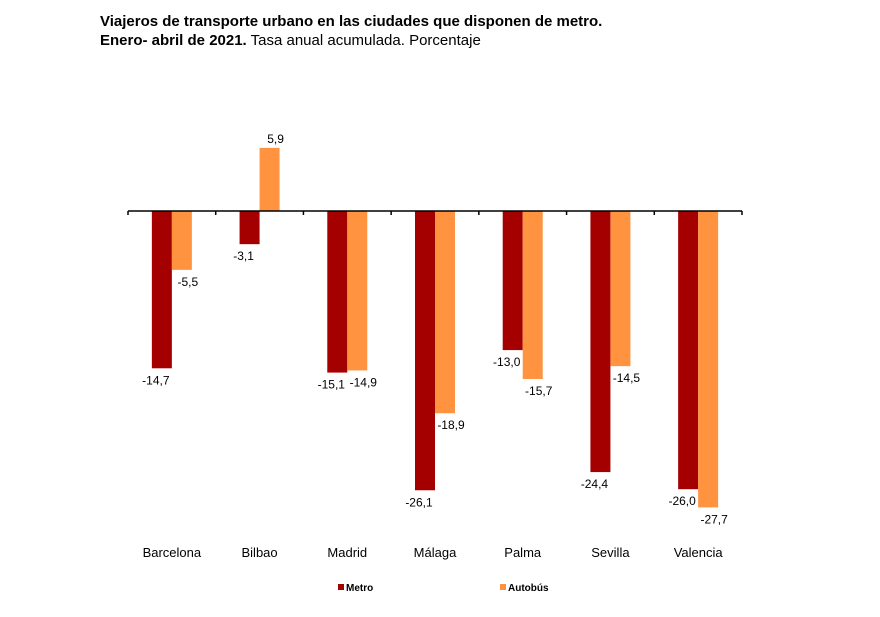 The width and height of the screenshot is (880, 617). Describe the element at coordinates (688, 350) in the screenshot. I see `bar-metro-valencia` at that location.